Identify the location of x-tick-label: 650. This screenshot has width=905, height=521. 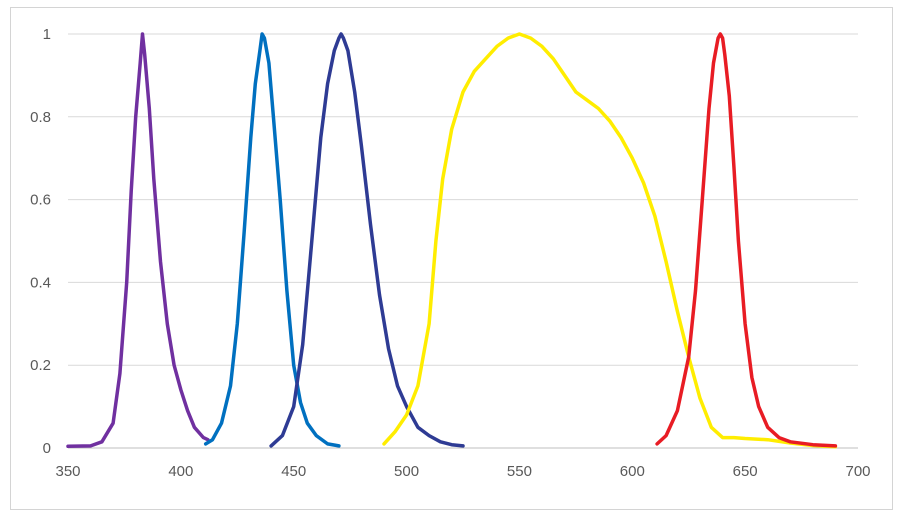
(745, 471).